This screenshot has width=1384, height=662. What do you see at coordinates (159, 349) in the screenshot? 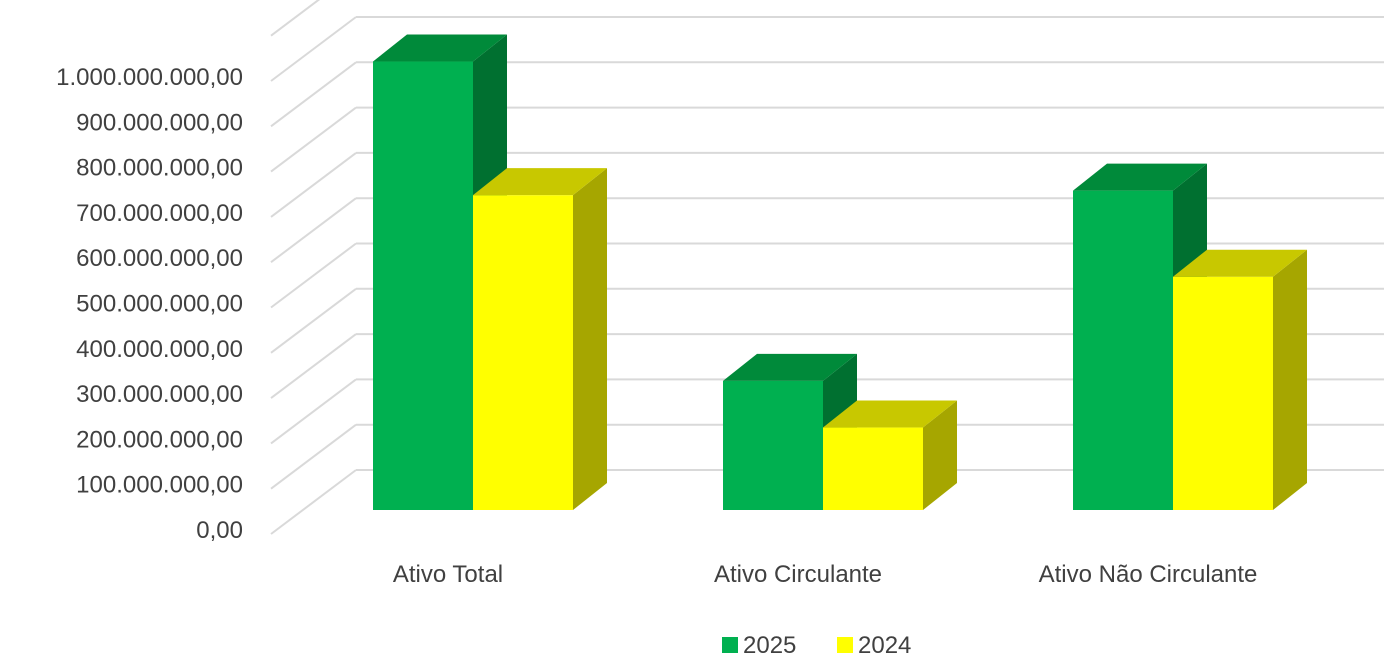
I see `y-tick-label: 400.000.000,00` at bounding box center [159, 349].